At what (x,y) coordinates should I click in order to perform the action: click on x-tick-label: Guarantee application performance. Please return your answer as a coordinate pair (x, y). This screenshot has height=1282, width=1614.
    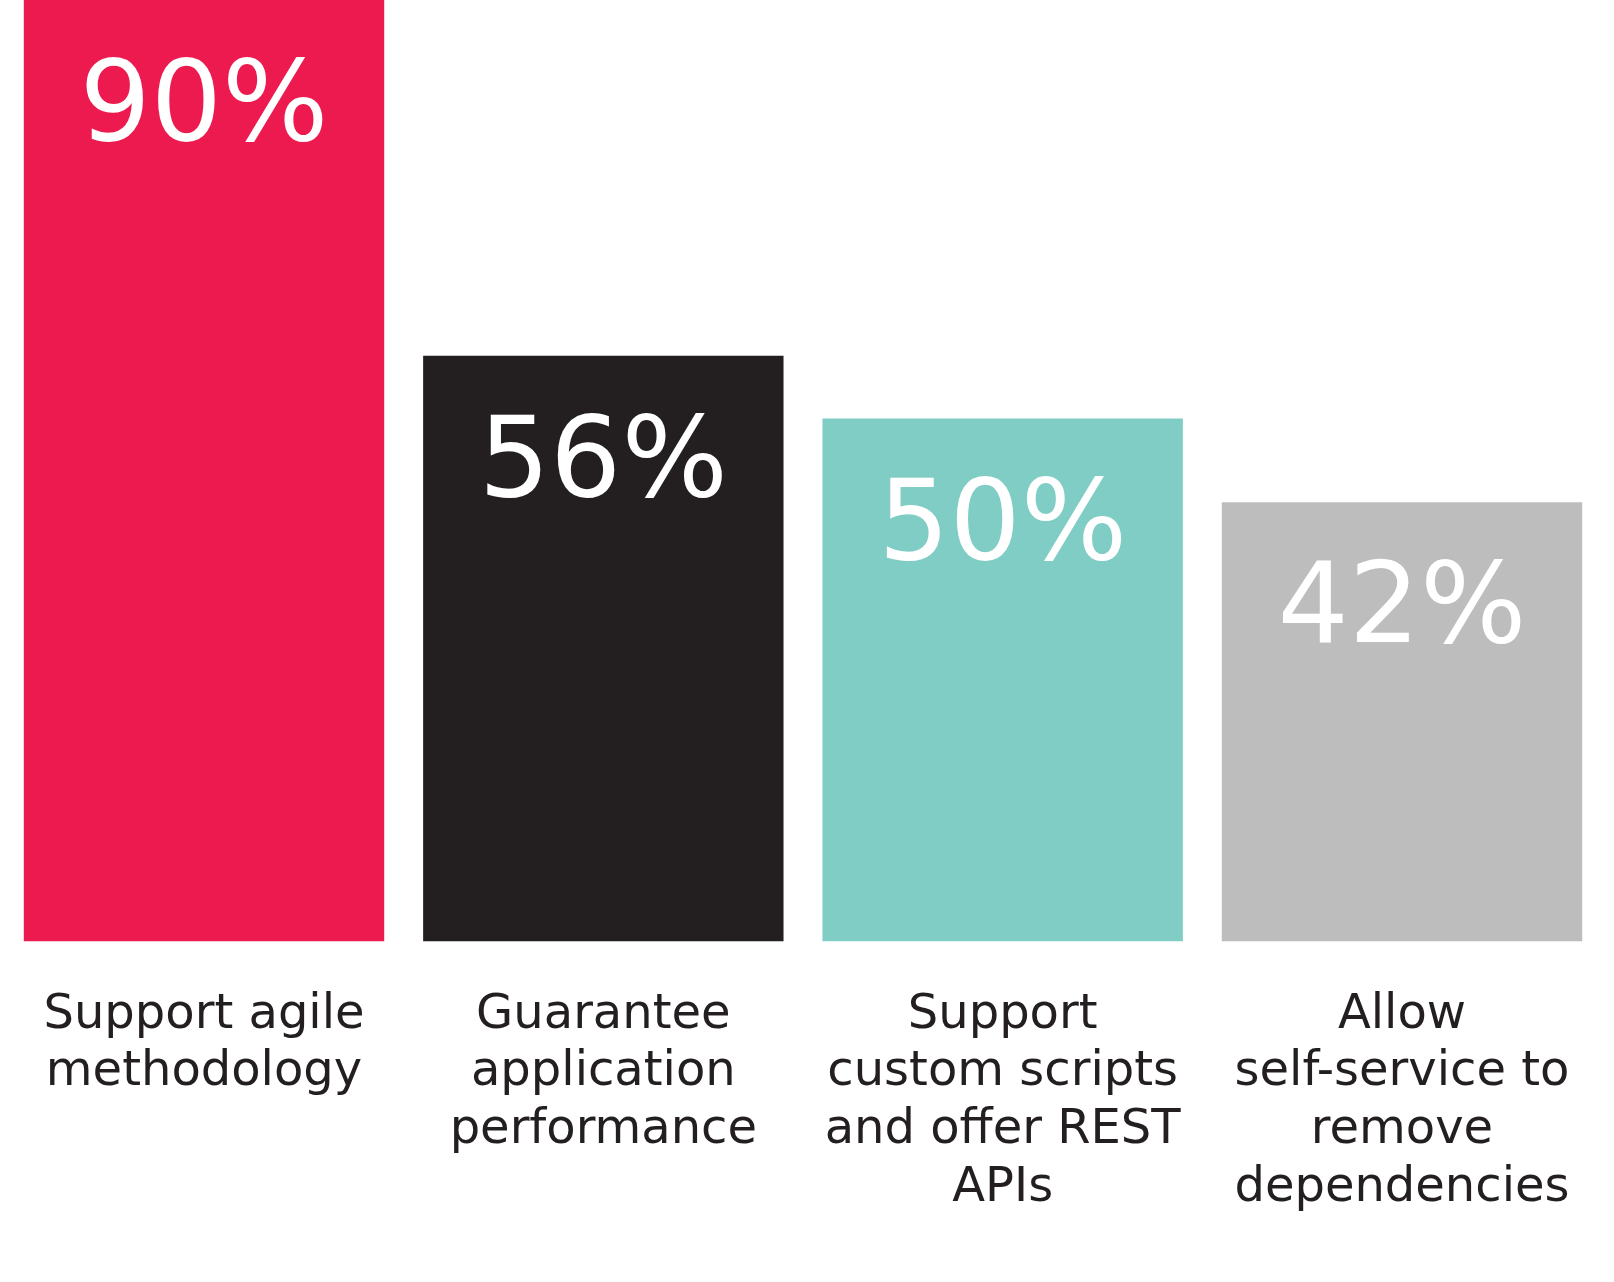
    Looking at the image, I should click on (603, 1068).